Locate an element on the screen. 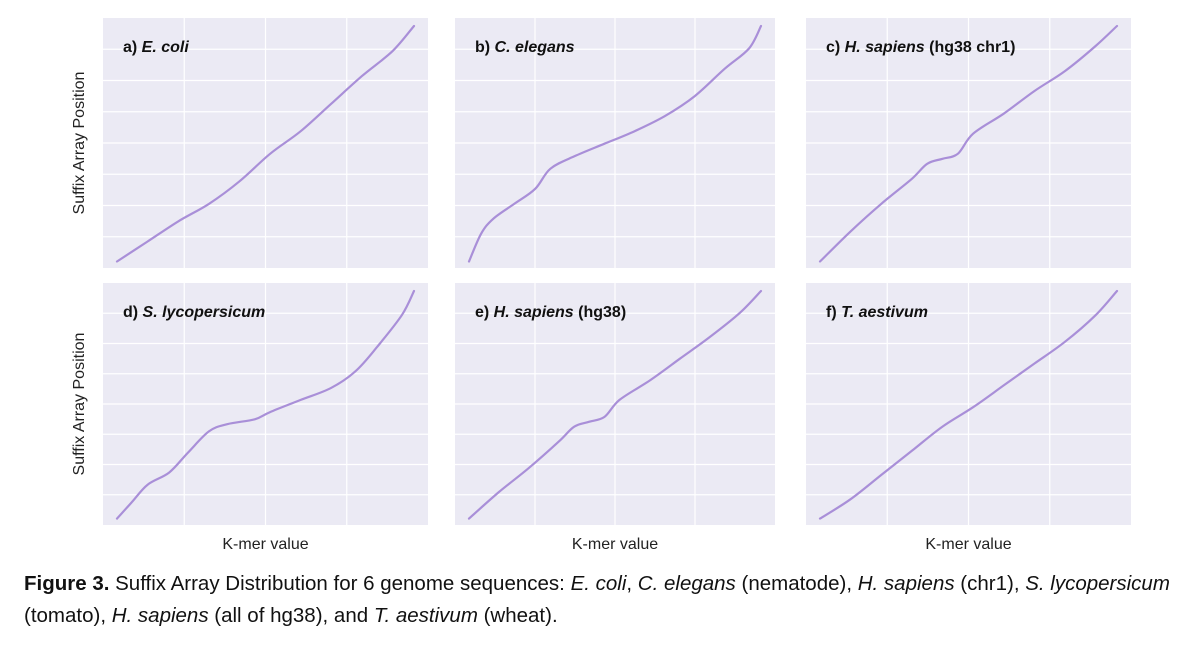 The height and width of the screenshot is (646, 1200). panel-suffix: (hg38) is located at coordinates (600, 312).